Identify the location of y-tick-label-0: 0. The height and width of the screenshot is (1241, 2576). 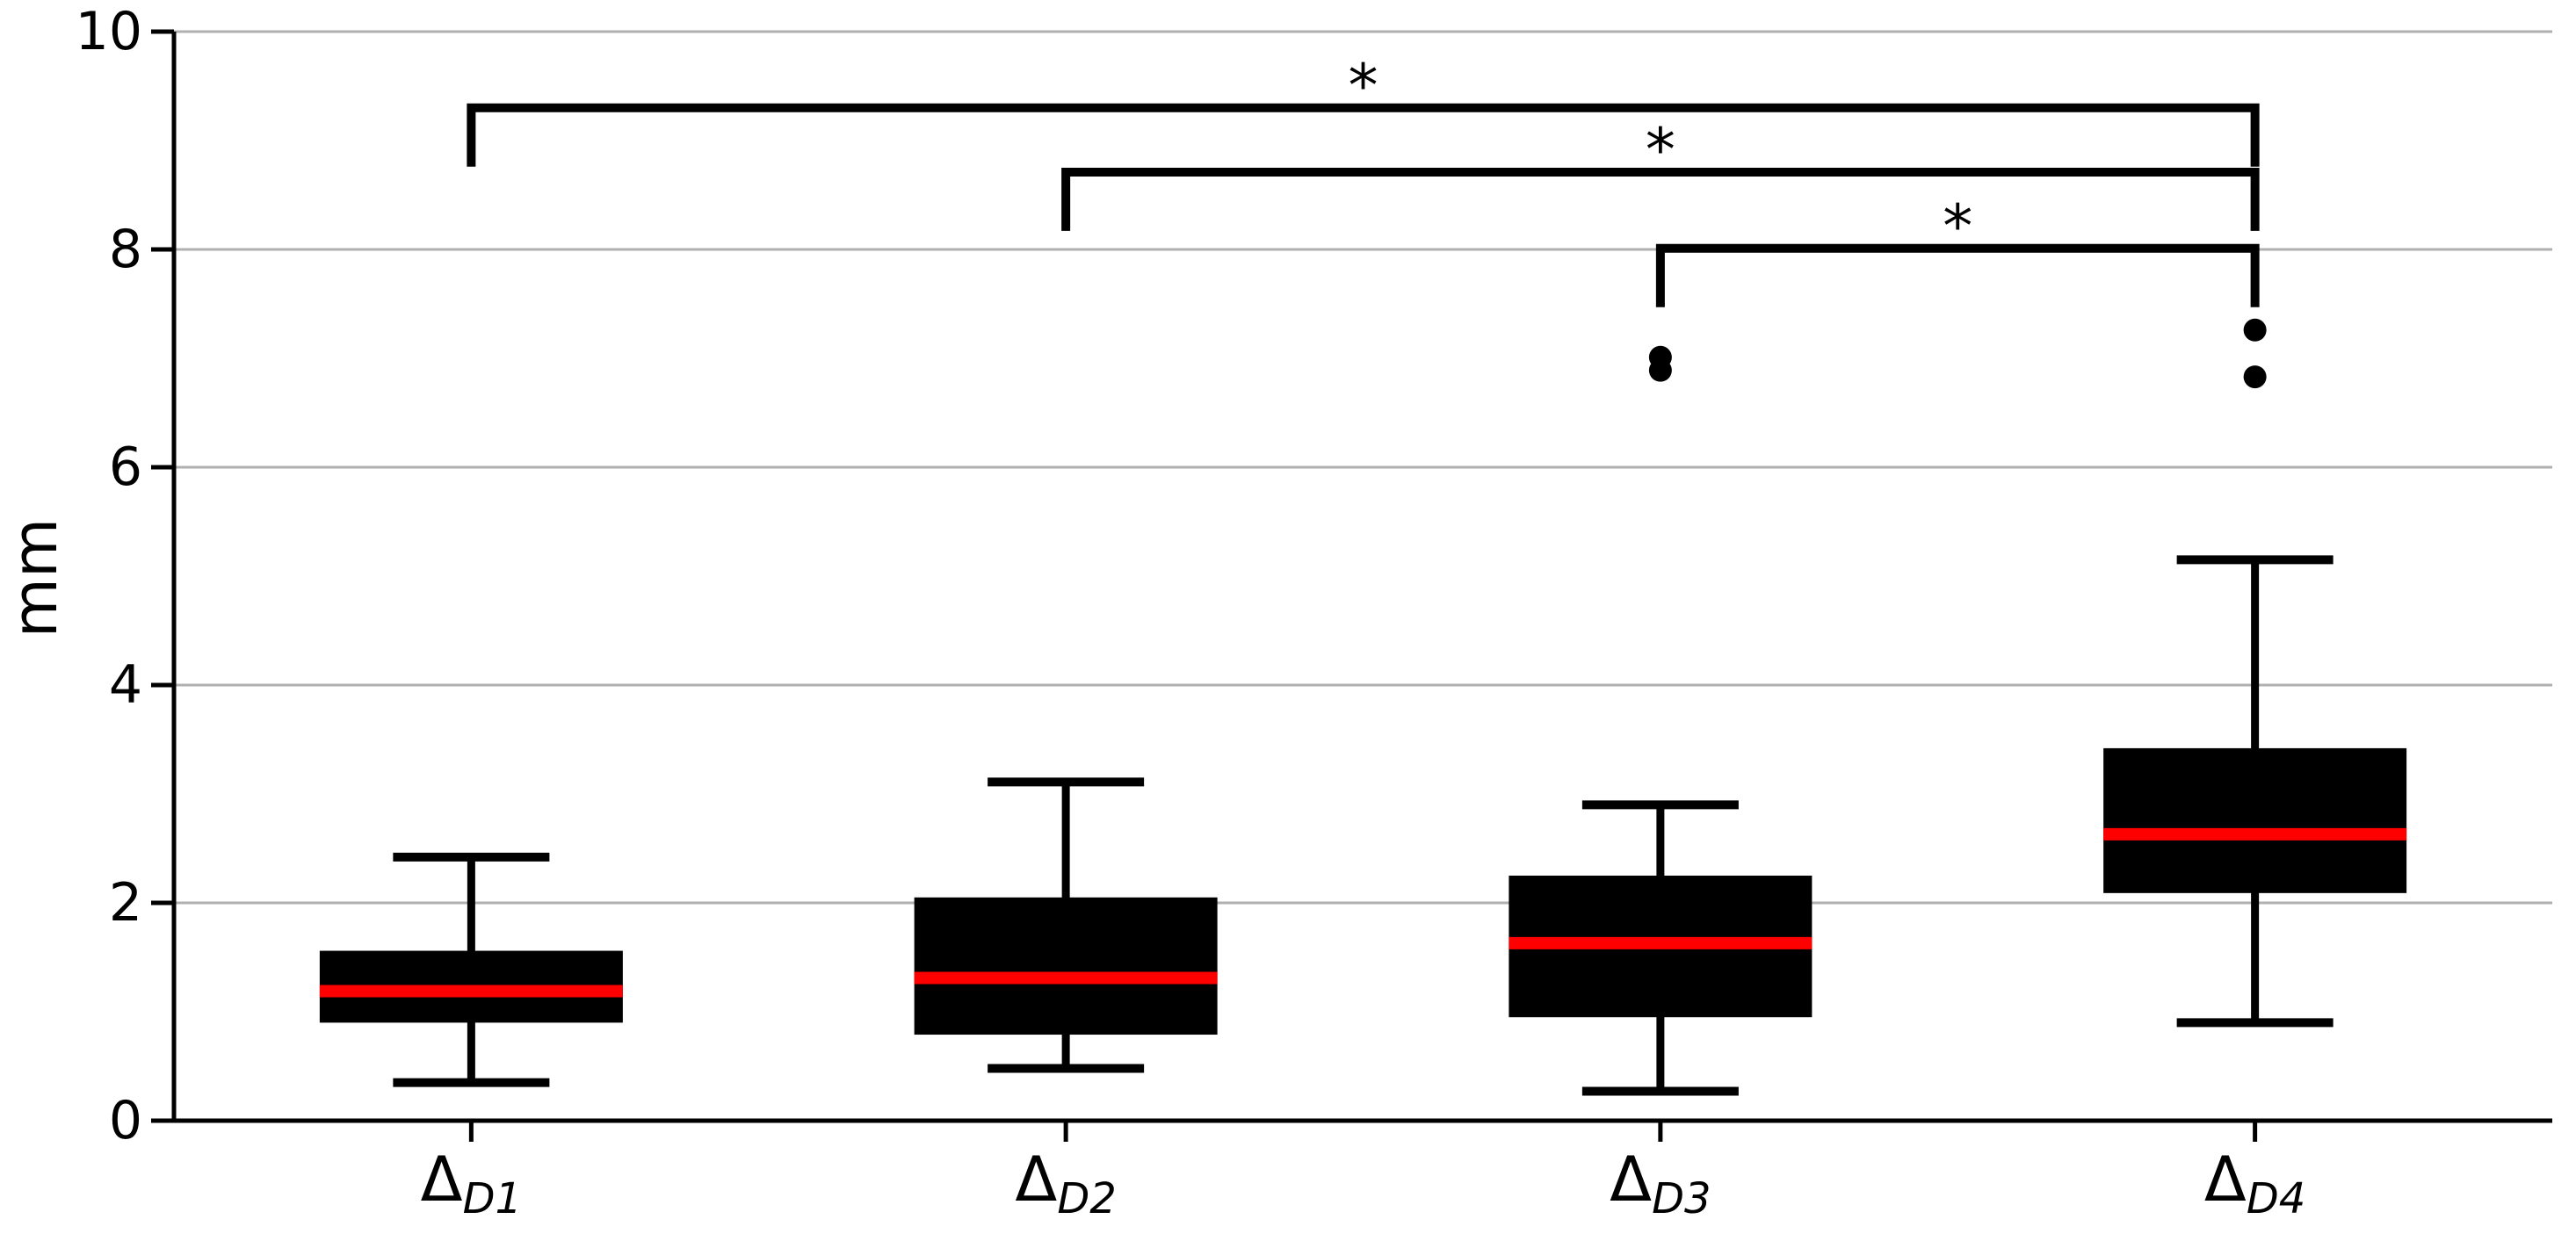
(125, 1120).